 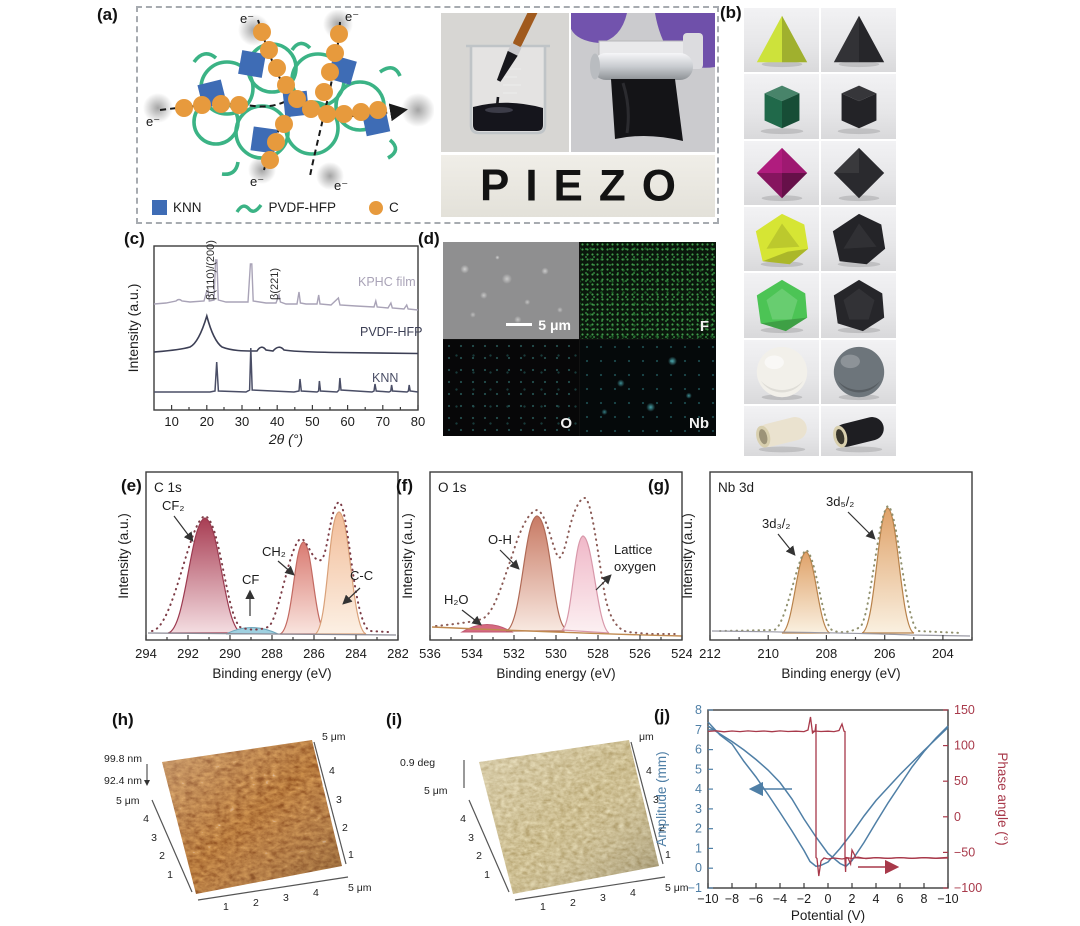 What do you see at coordinates (646, 737) in the screenshot?
I see `svg-text: μm` at bounding box center [646, 737].